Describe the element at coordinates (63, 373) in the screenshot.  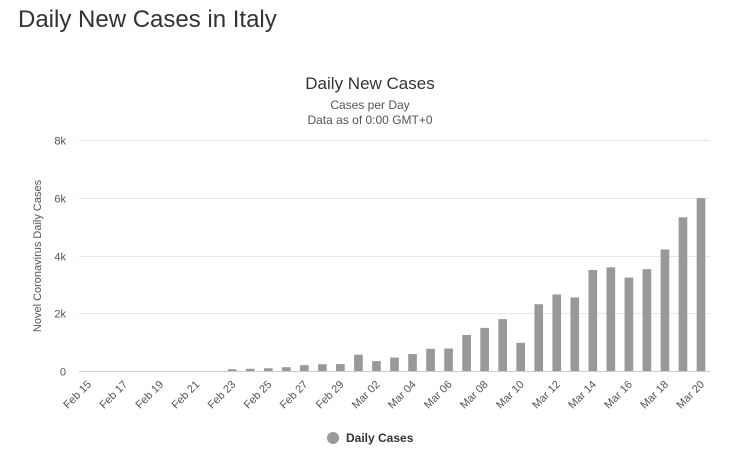
I see `y-tick-label: 0` at that location.